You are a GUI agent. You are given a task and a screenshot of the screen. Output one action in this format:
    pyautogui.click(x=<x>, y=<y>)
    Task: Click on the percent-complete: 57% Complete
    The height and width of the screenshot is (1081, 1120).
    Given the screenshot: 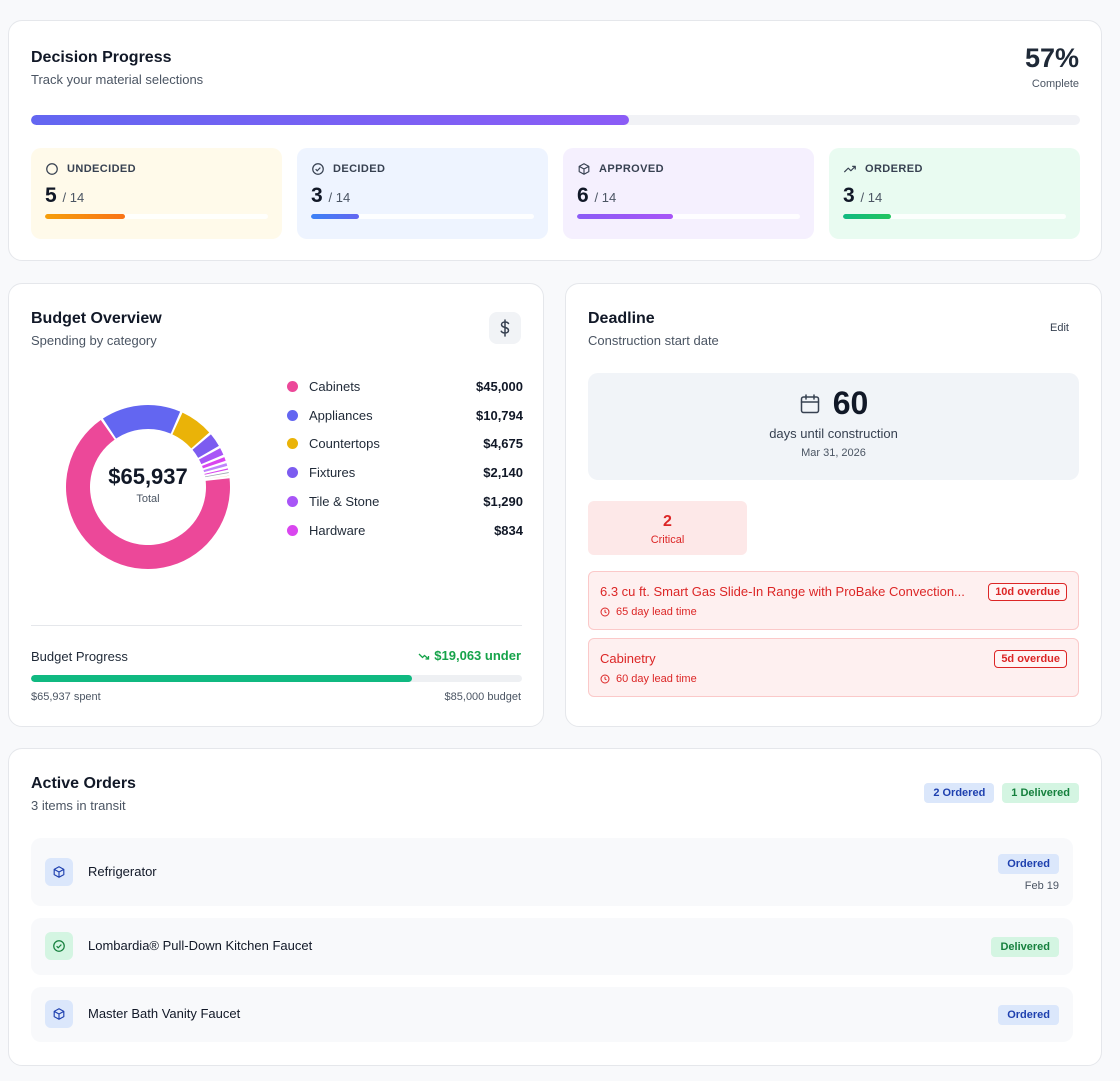 What is the action you would take?
    pyautogui.click(x=1052, y=66)
    